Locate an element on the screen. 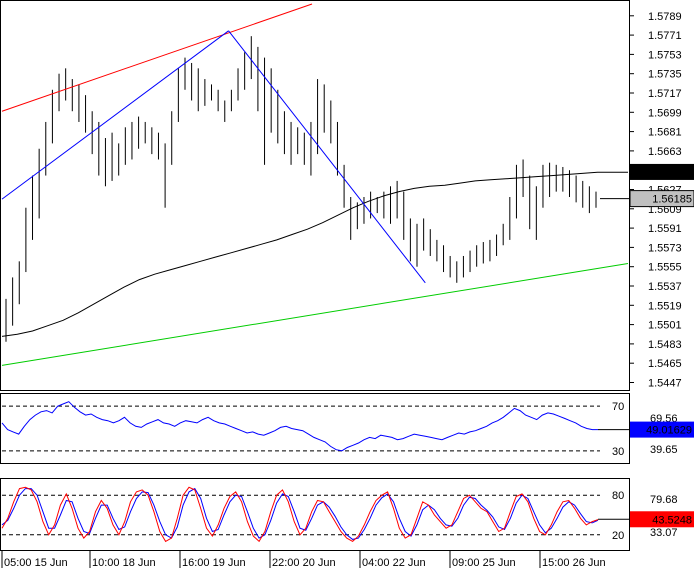 This screenshot has width=694, height=570. rsi-value-label: 49.01629 is located at coordinates (669, 431).